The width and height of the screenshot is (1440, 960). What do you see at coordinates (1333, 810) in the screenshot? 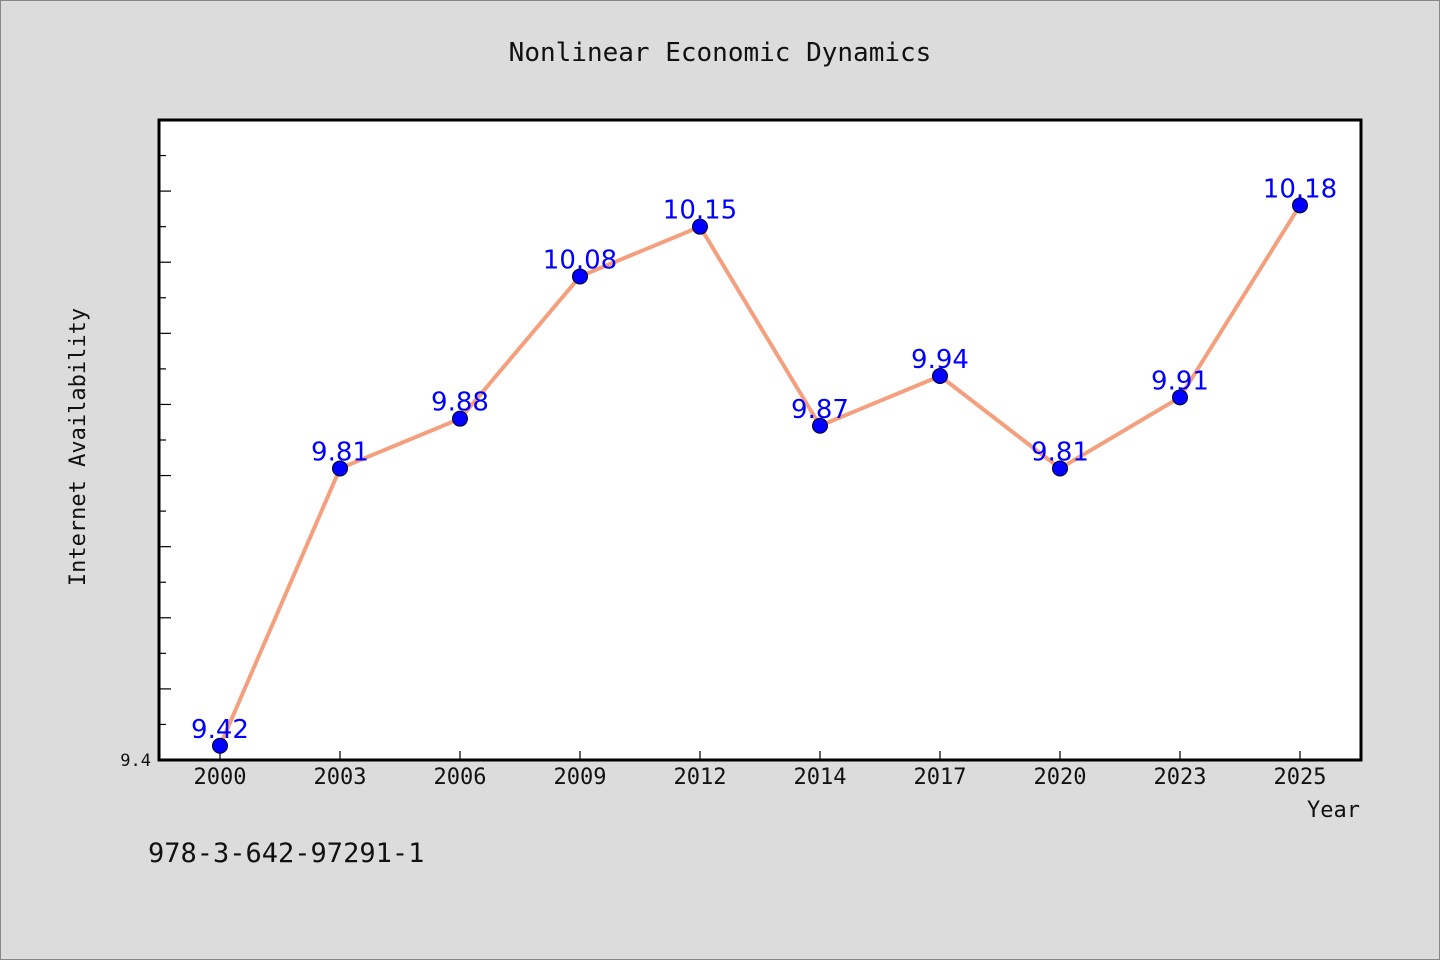
I see `x-axis-label: Year` at bounding box center [1333, 810].